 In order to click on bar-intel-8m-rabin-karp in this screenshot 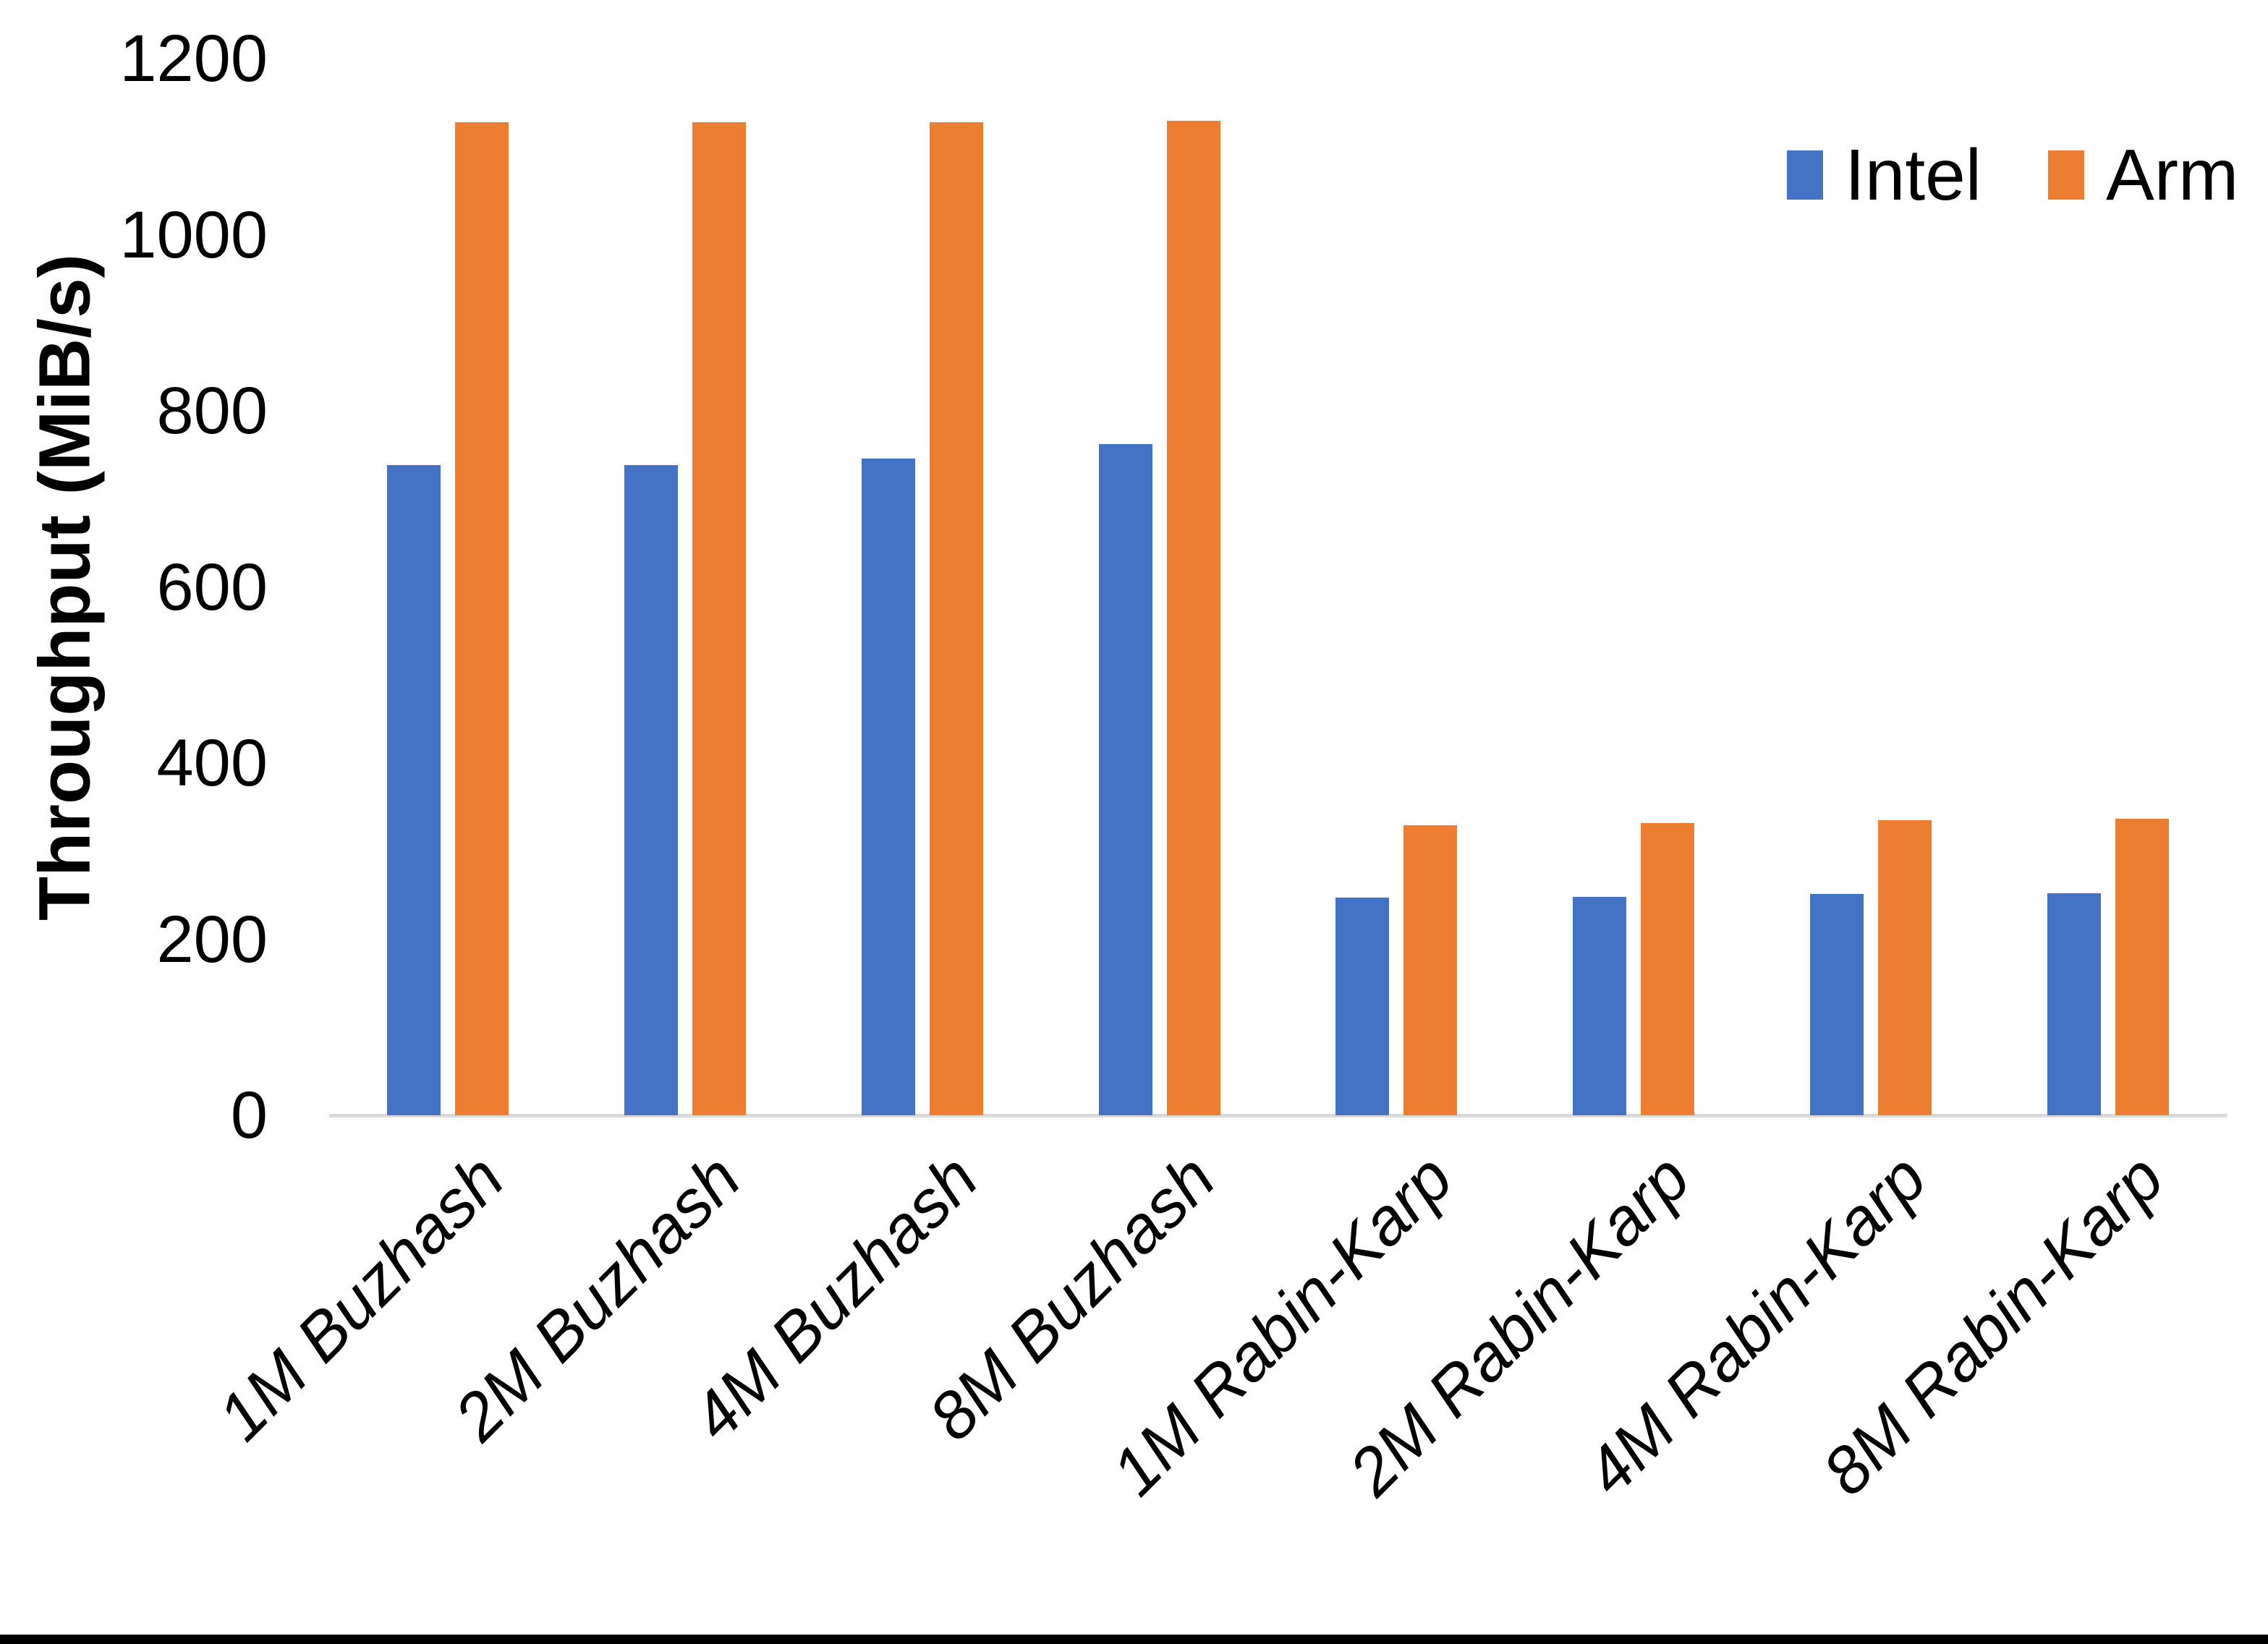, I will do `click(2074, 1004)`.